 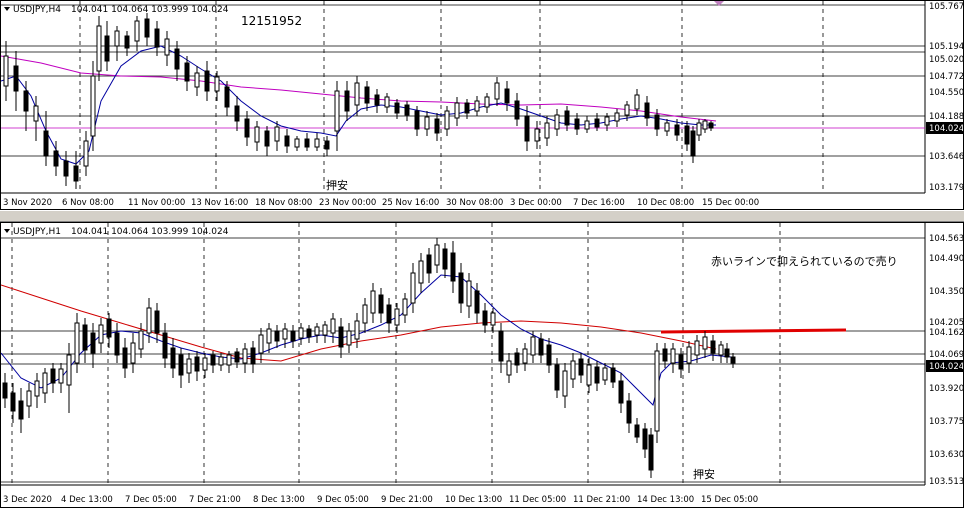 I want to click on svg-text: 14 Dec 13:00, so click(x=665, y=500).